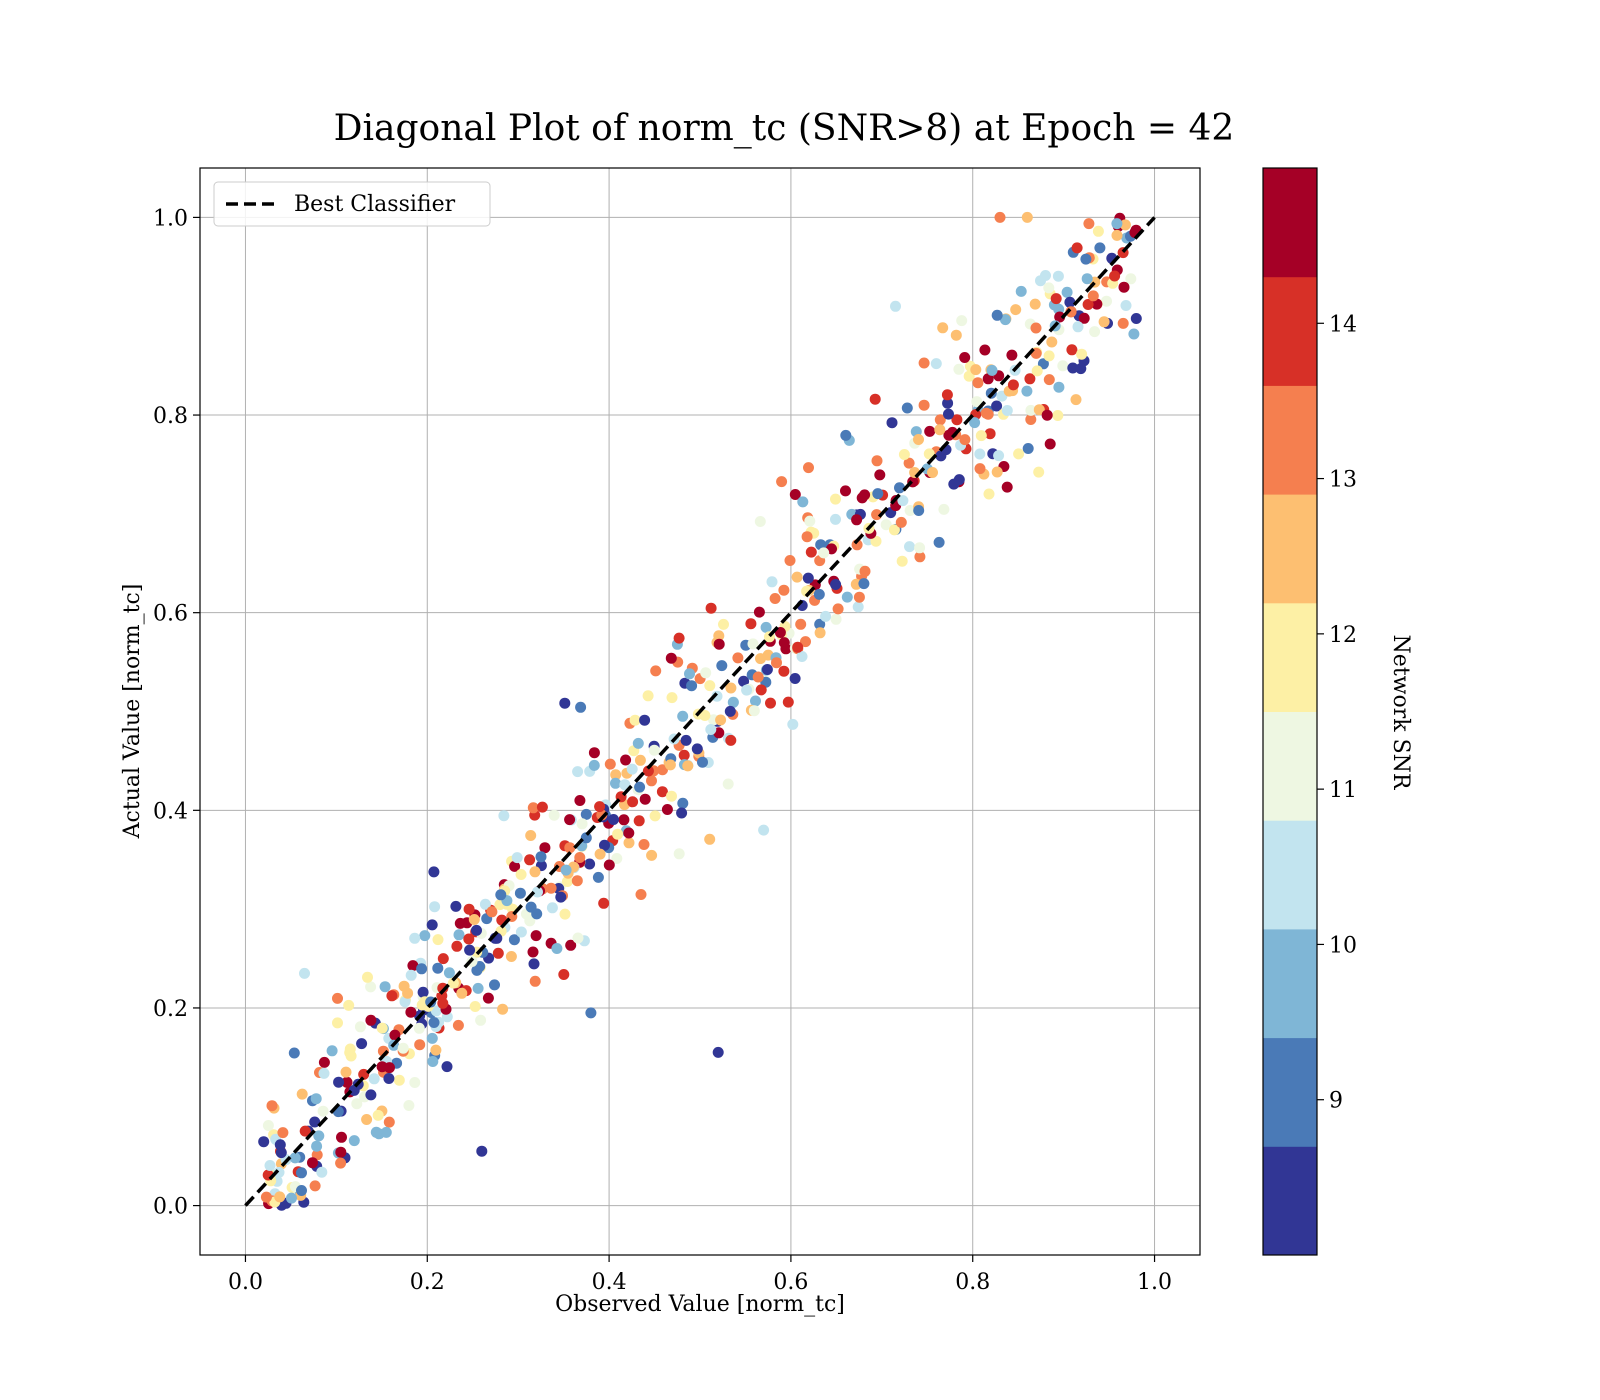 Image resolution: width=1600 pixels, height=1400 pixels. What do you see at coordinates (609, 1282) in the screenshot?
I see `x-tick-label: 0.4` at bounding box center [609, 1282].